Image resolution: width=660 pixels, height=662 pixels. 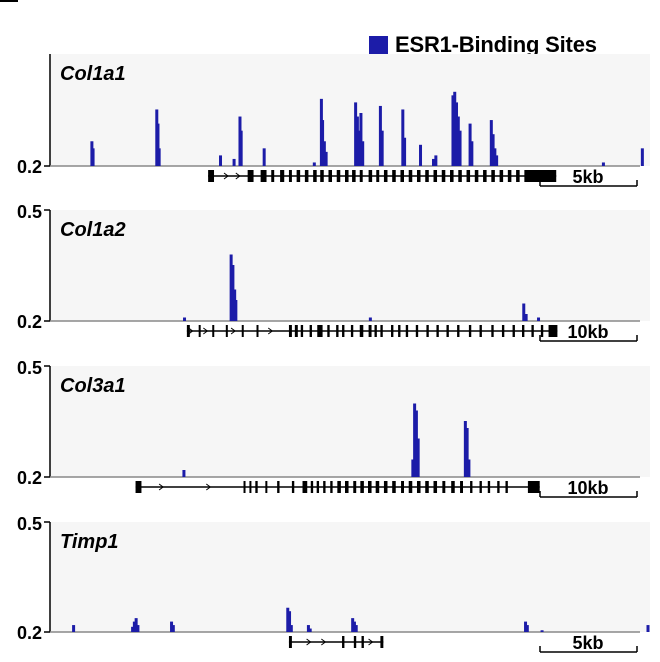 I want to click on legend-label: ESR1-Binding Sites, so click(x=496, y=44).